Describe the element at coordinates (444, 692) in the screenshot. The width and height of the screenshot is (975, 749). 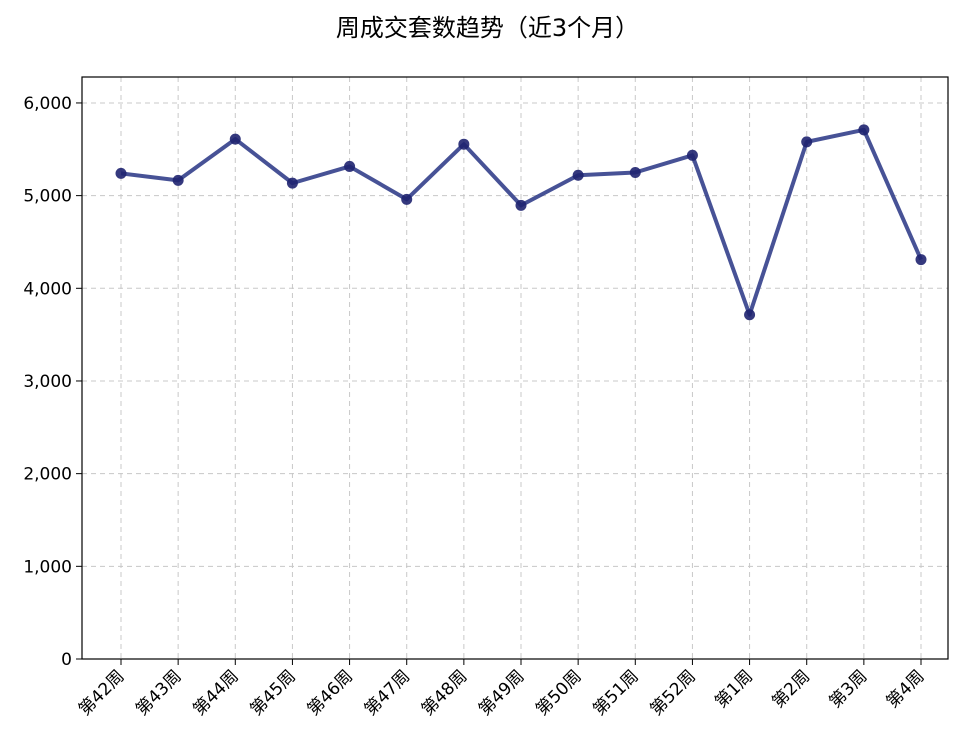
I see `x-tick-label: 第48周` at that location.